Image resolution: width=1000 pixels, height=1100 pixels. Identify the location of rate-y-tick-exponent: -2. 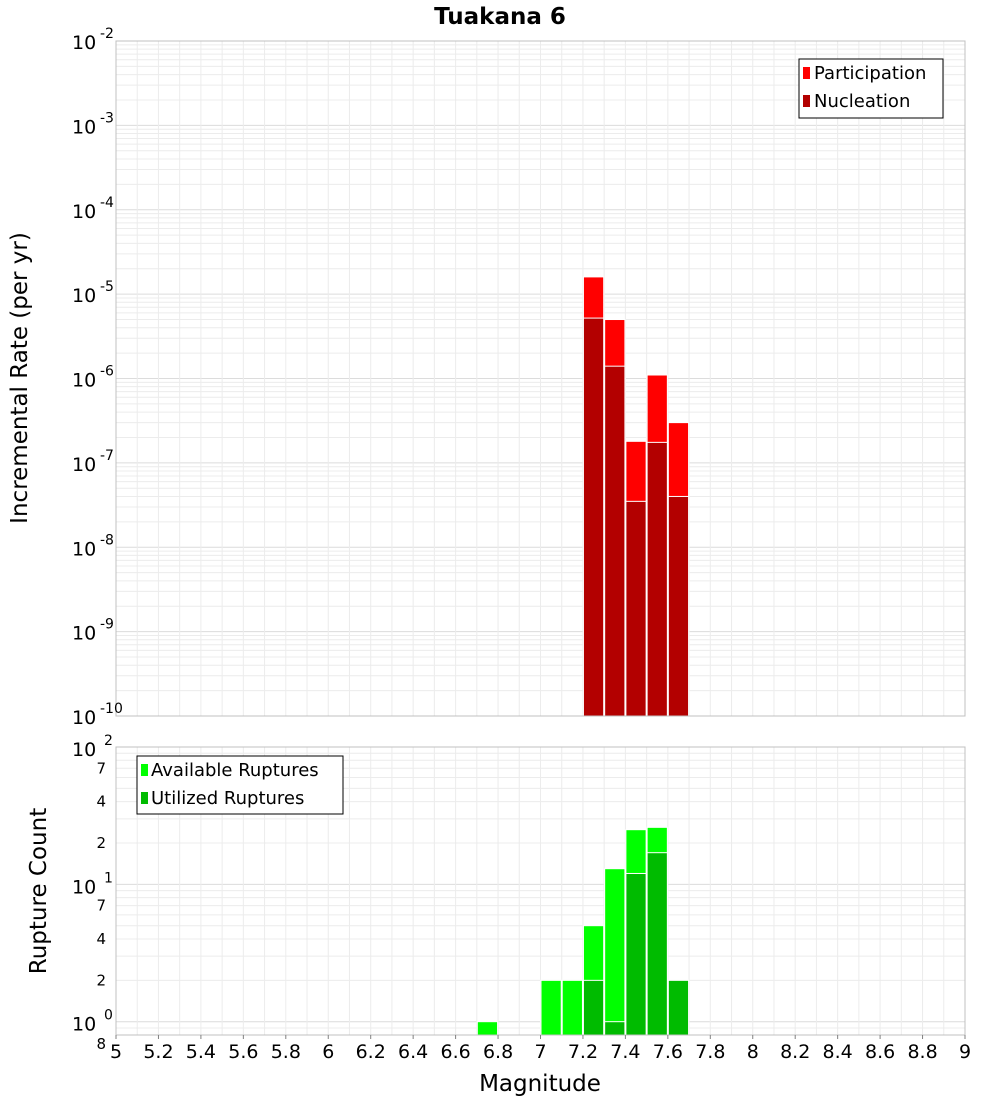
(107, 34).